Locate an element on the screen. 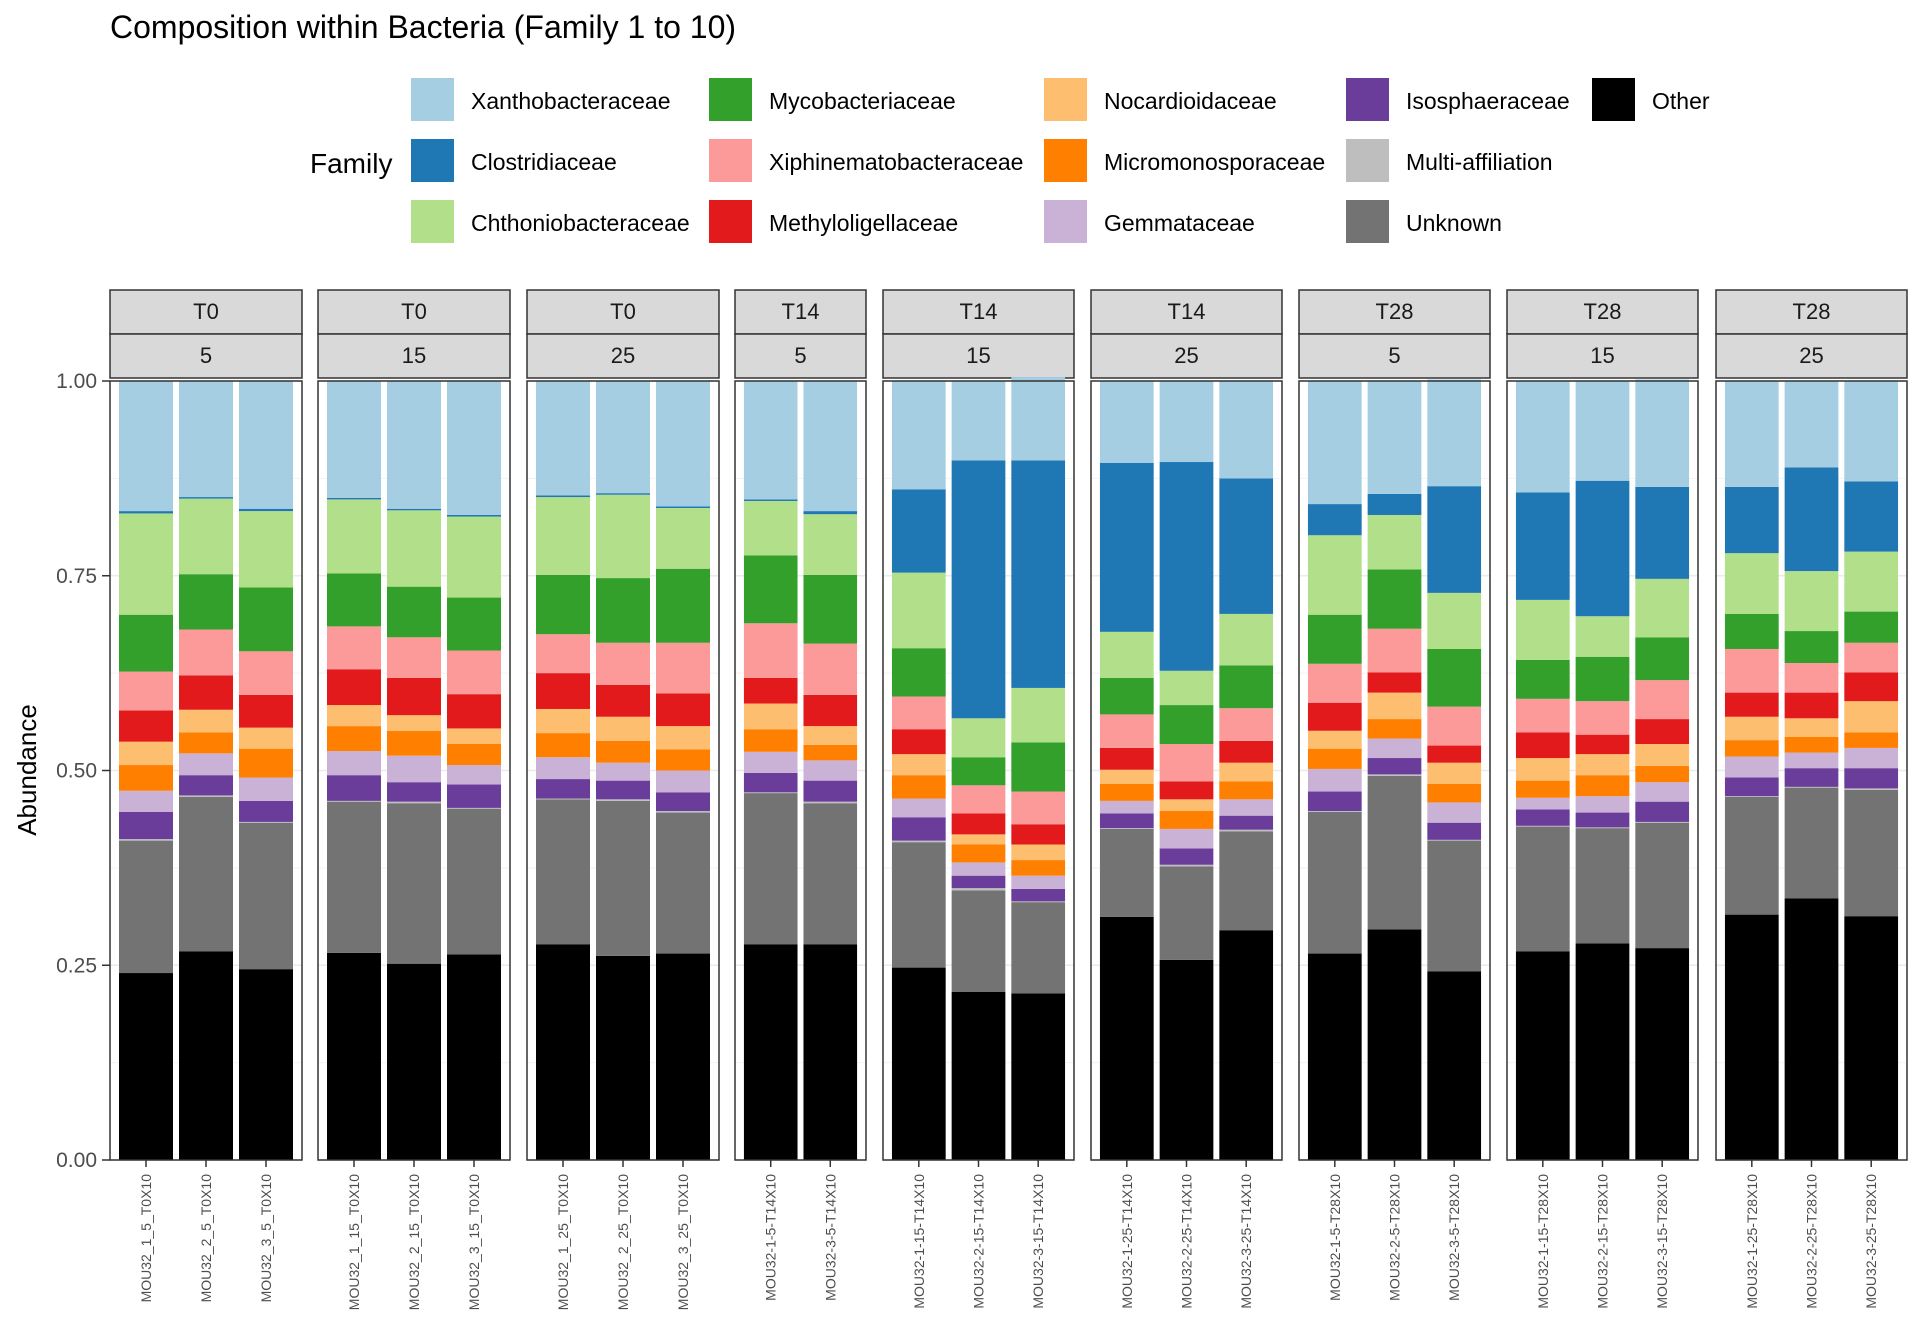 This screenshot has width=1920, height=1344. bar-mou32-3-5-t14x10 is located at coordinates (830, 770).